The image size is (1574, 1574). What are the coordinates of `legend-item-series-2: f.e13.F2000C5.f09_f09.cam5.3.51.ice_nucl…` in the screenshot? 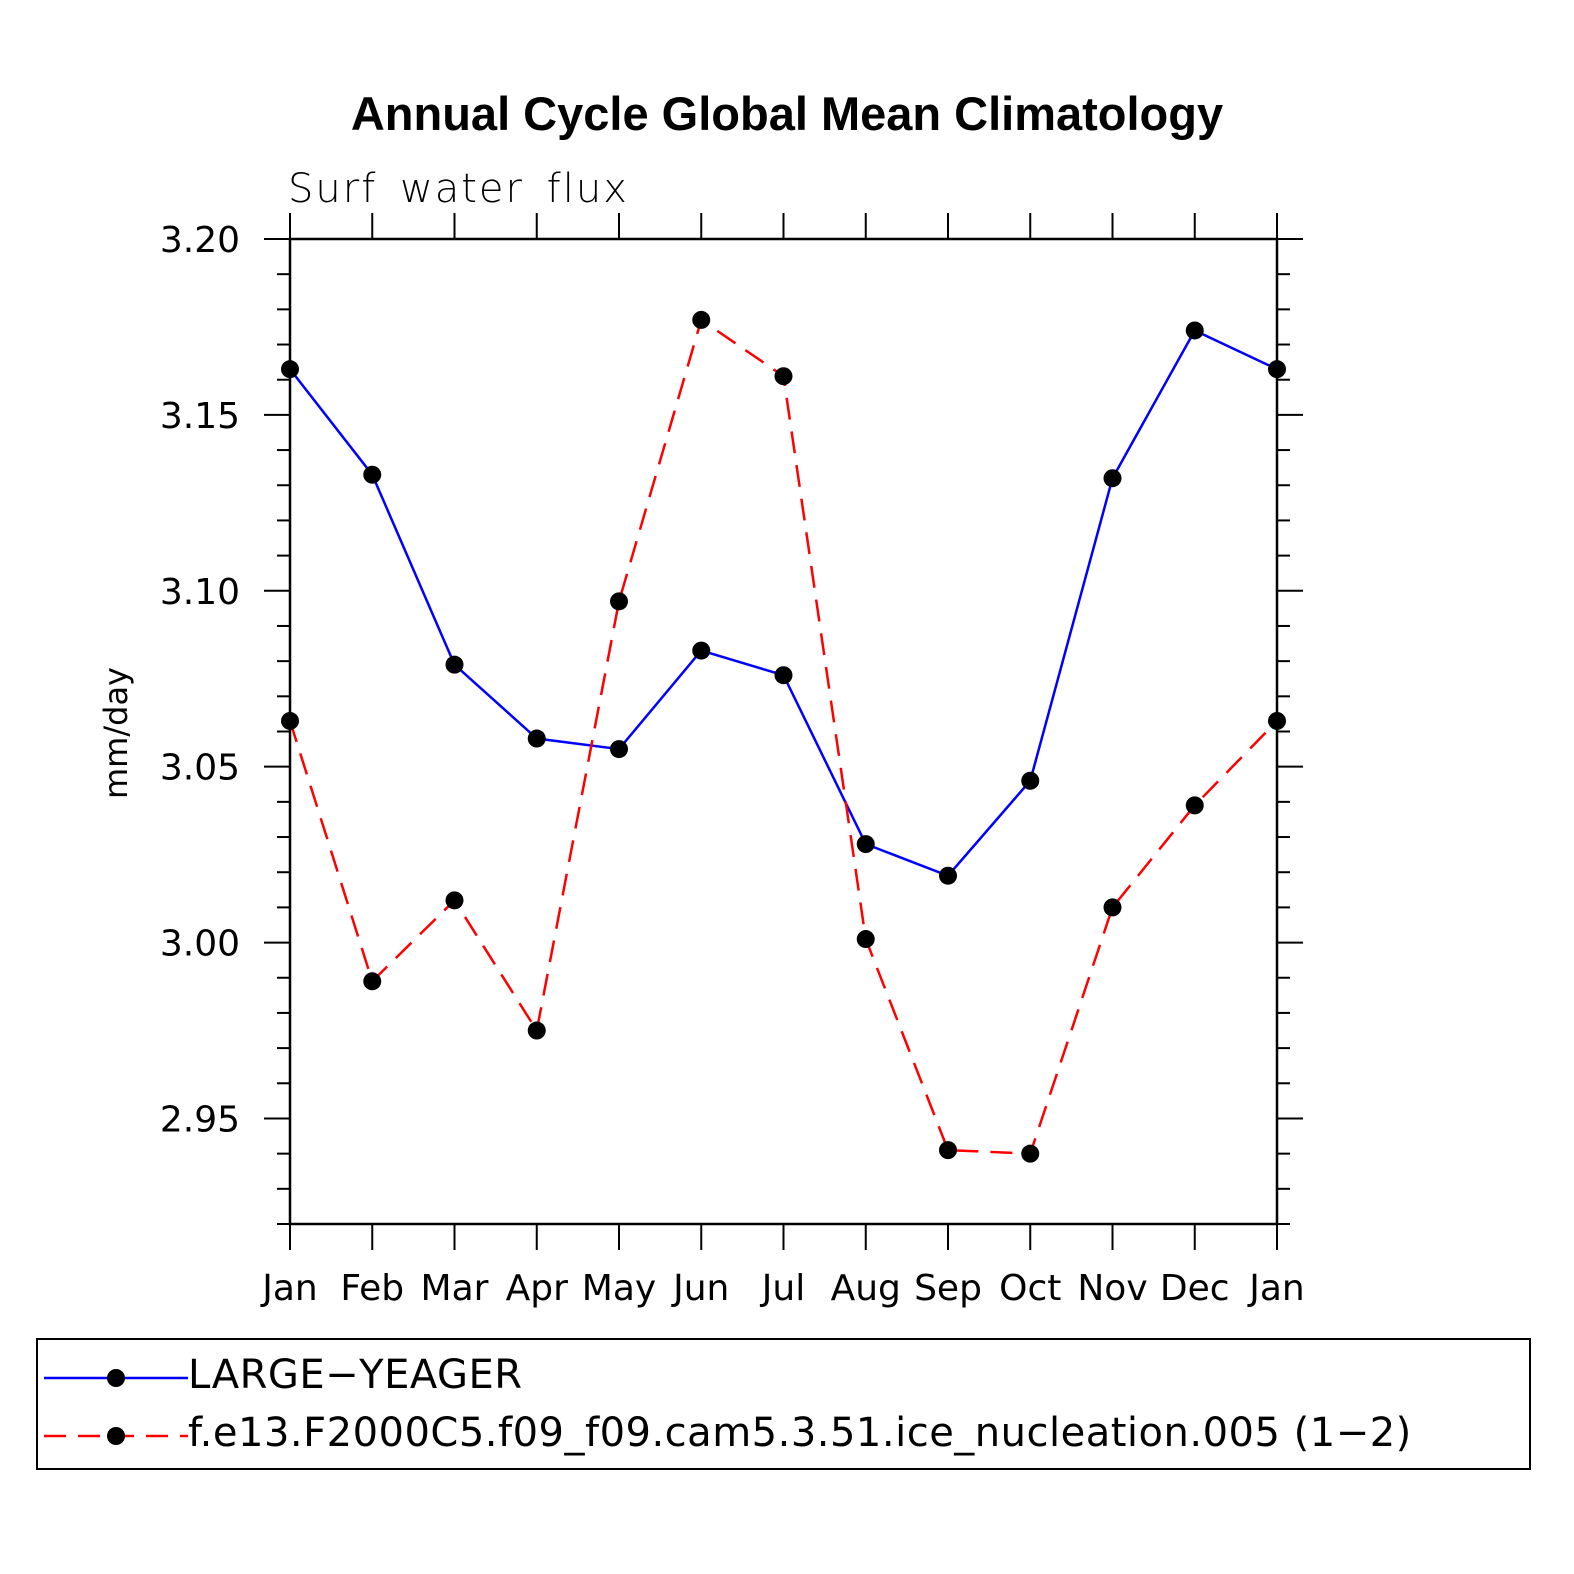 It's located at (783, 1434).